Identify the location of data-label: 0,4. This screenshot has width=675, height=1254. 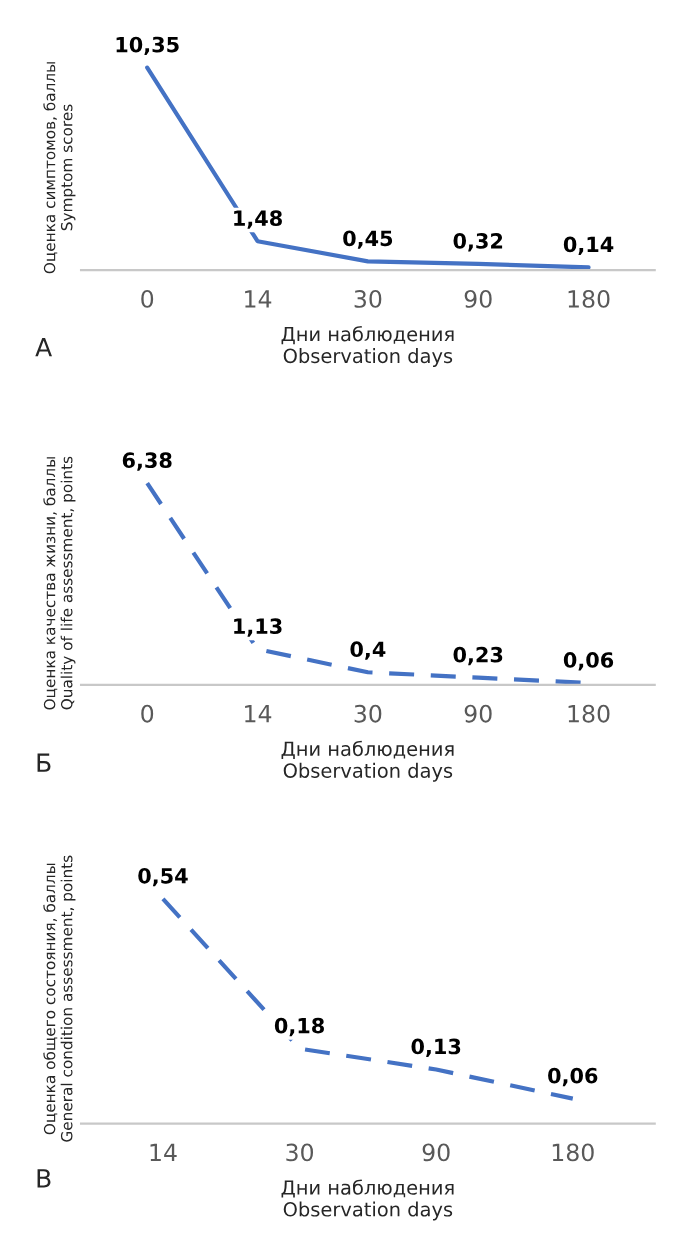
(368, 650).